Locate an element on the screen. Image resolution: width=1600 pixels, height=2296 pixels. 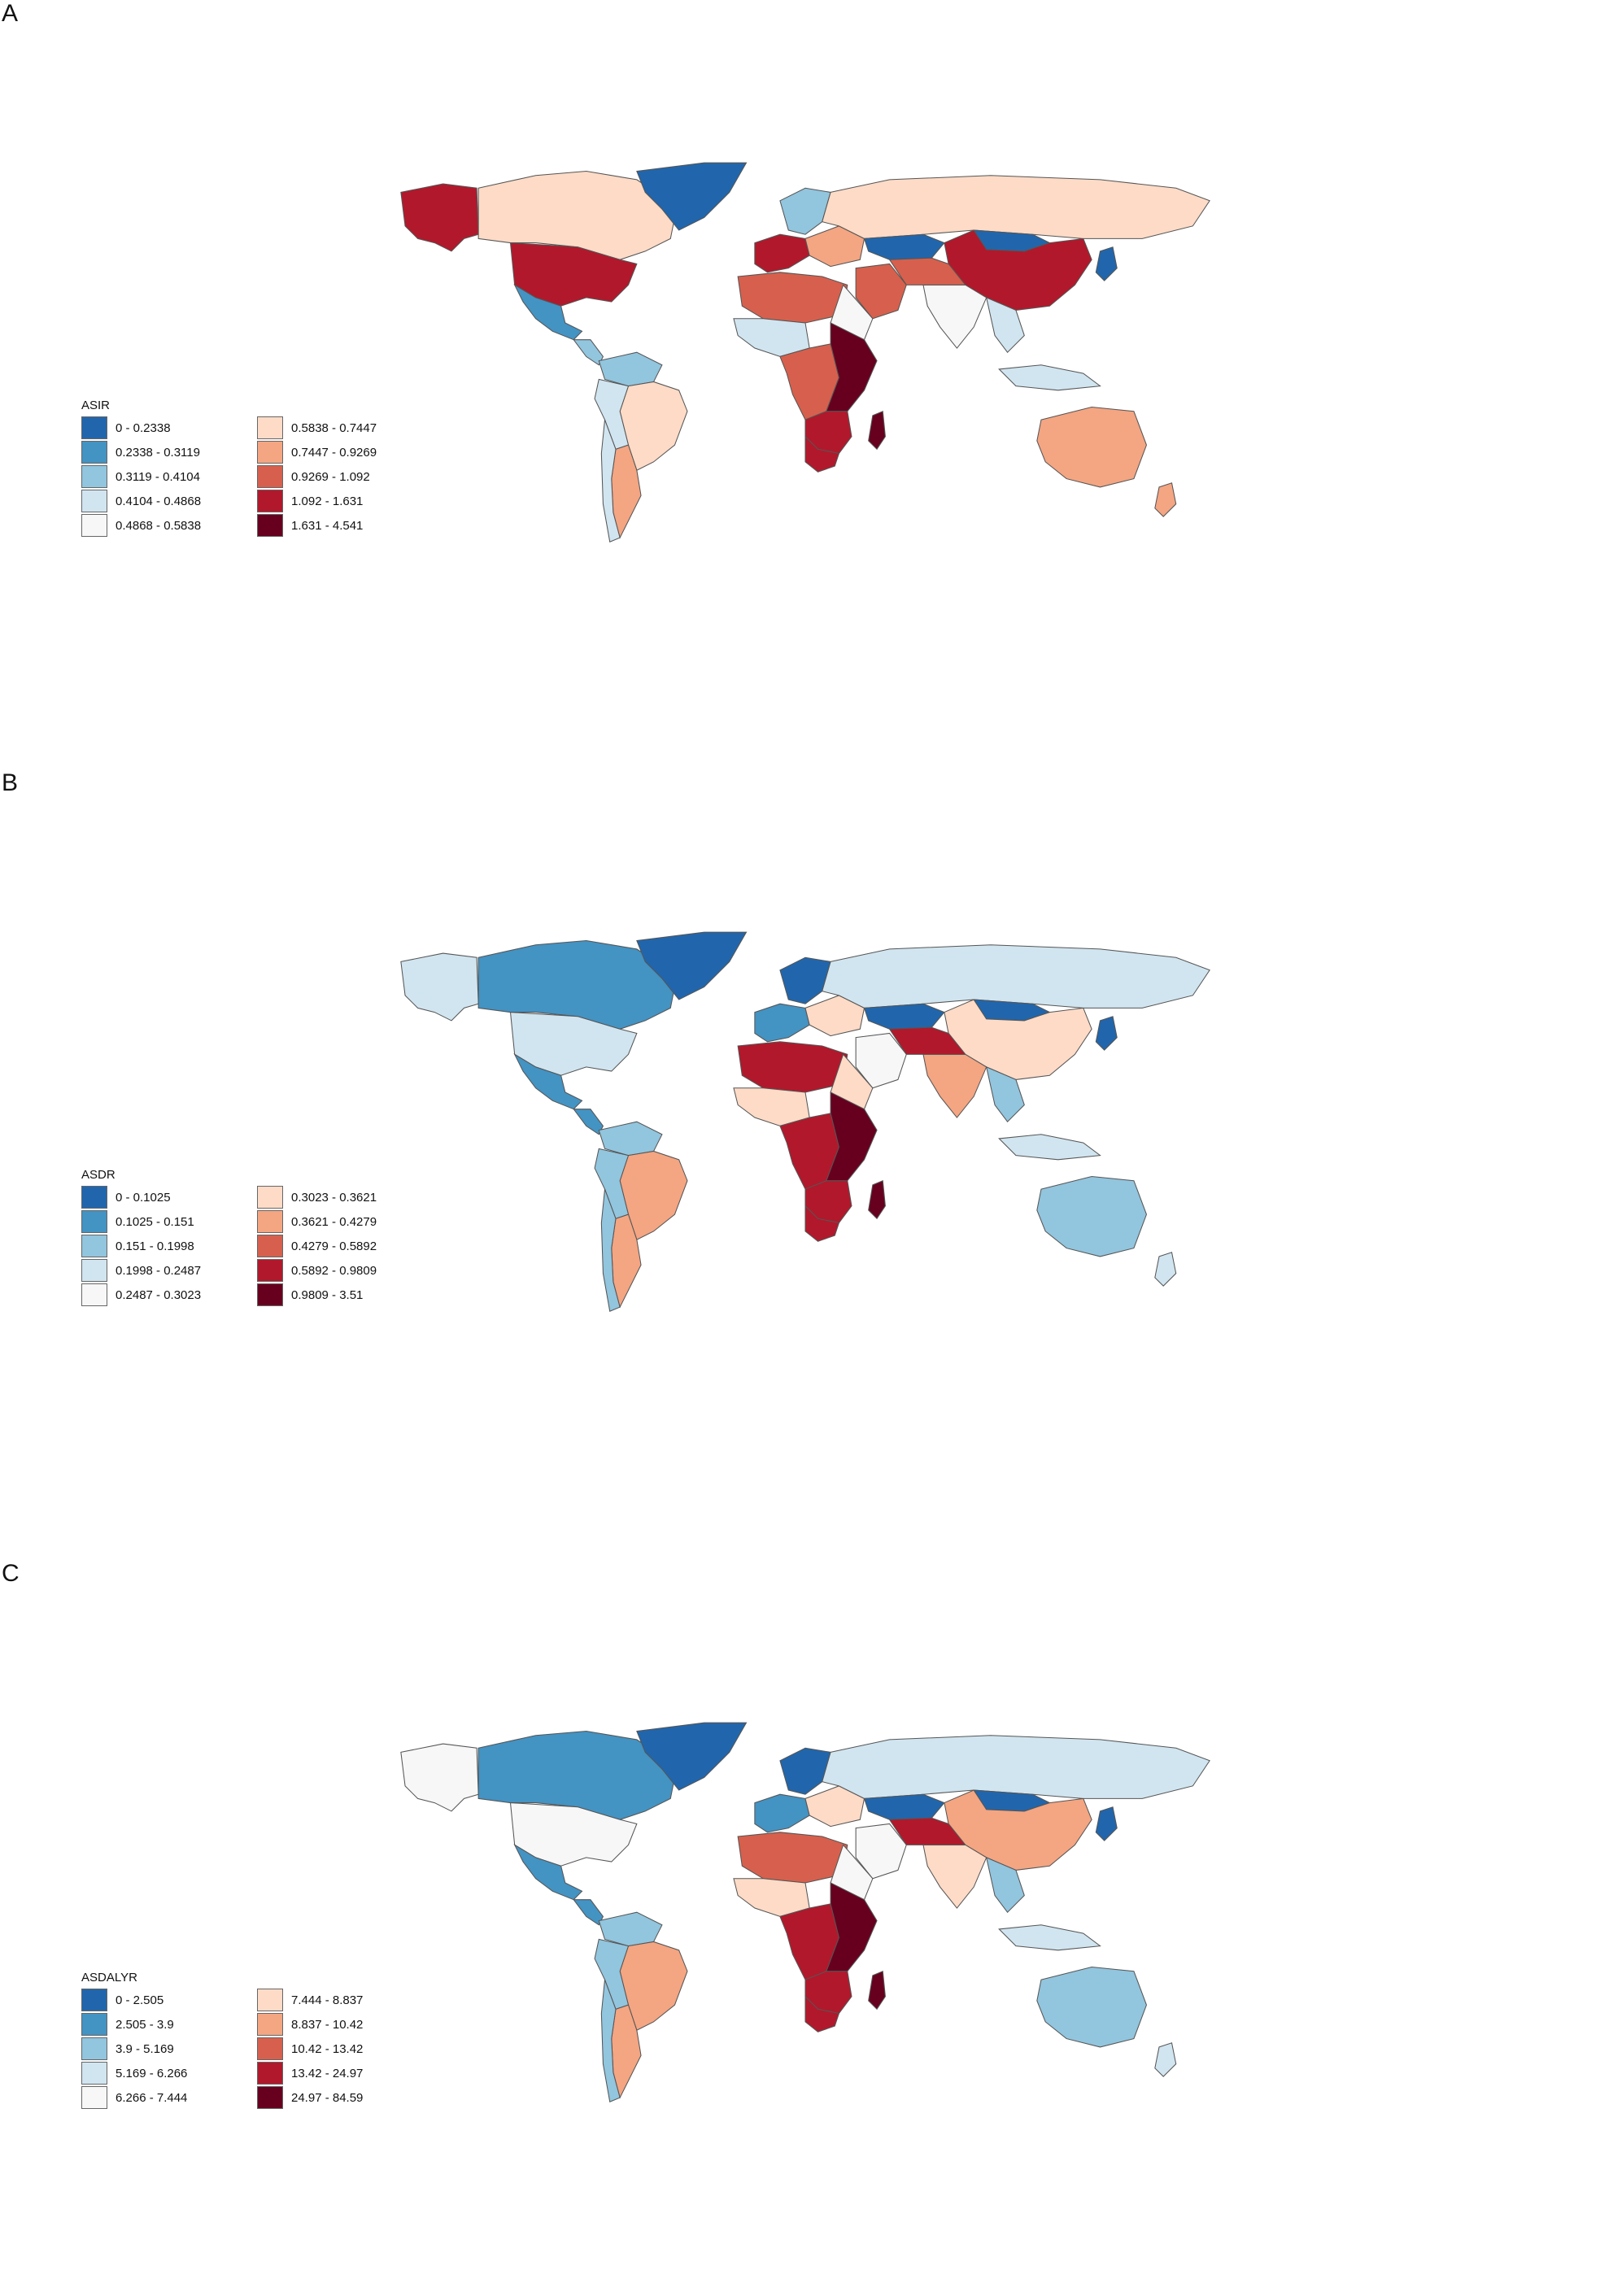
legend-label: 2.505 - 3.9 is located at coordinates (145, 2025).